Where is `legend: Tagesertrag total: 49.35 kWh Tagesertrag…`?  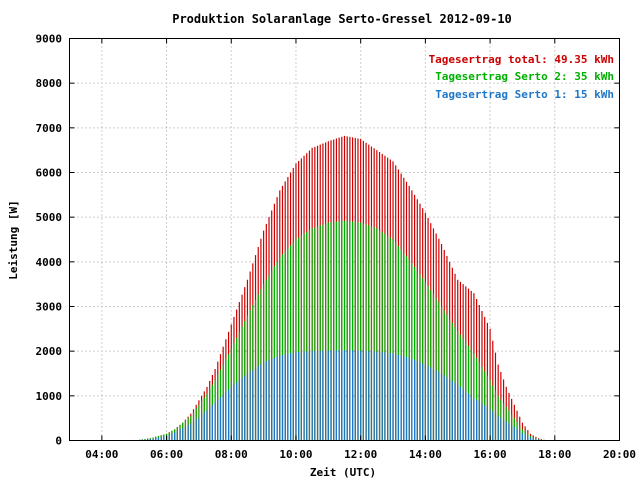 legend: Tagesertrag total: 49.35 kWh Tagesertrag… is located at coordinates (521, 77).